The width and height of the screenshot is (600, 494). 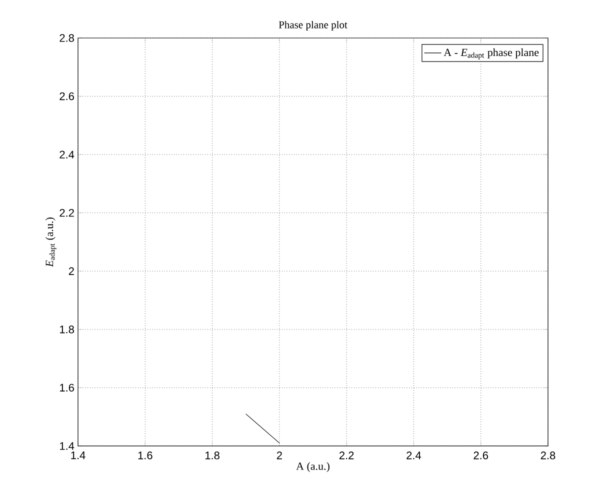 What do you see at coordinates (414, 456) in the screenshot?
I see `x-tick-label: 2.4` at bounding box center [414, 456].